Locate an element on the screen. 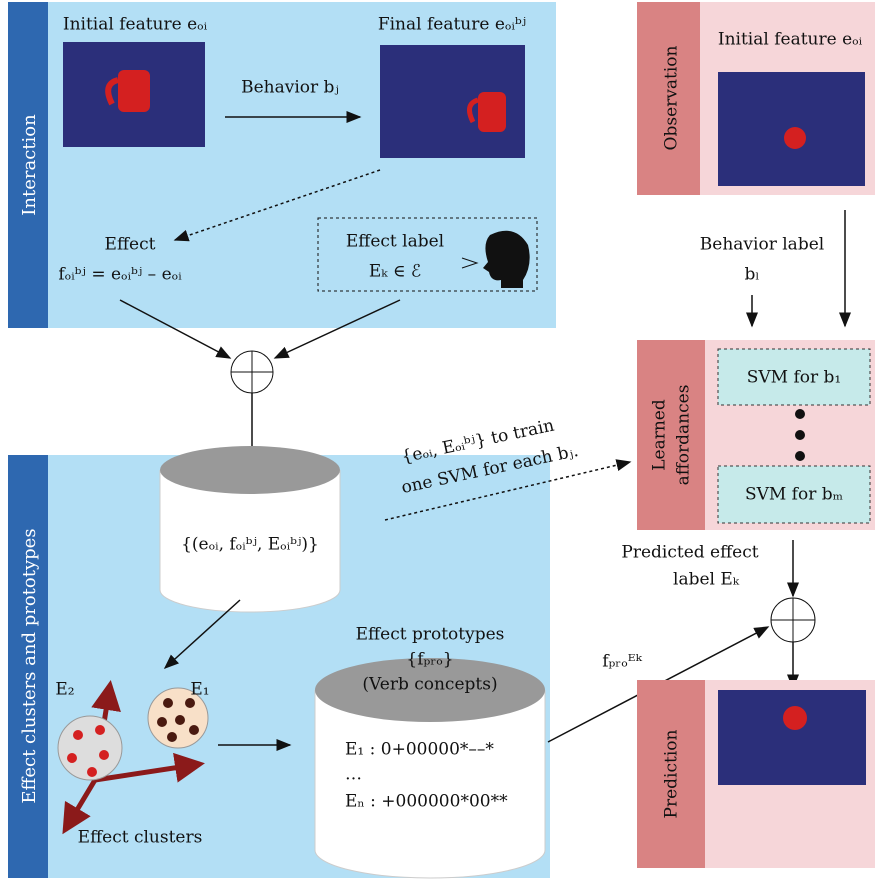  label: Effect is located at coordinates (130, 245).